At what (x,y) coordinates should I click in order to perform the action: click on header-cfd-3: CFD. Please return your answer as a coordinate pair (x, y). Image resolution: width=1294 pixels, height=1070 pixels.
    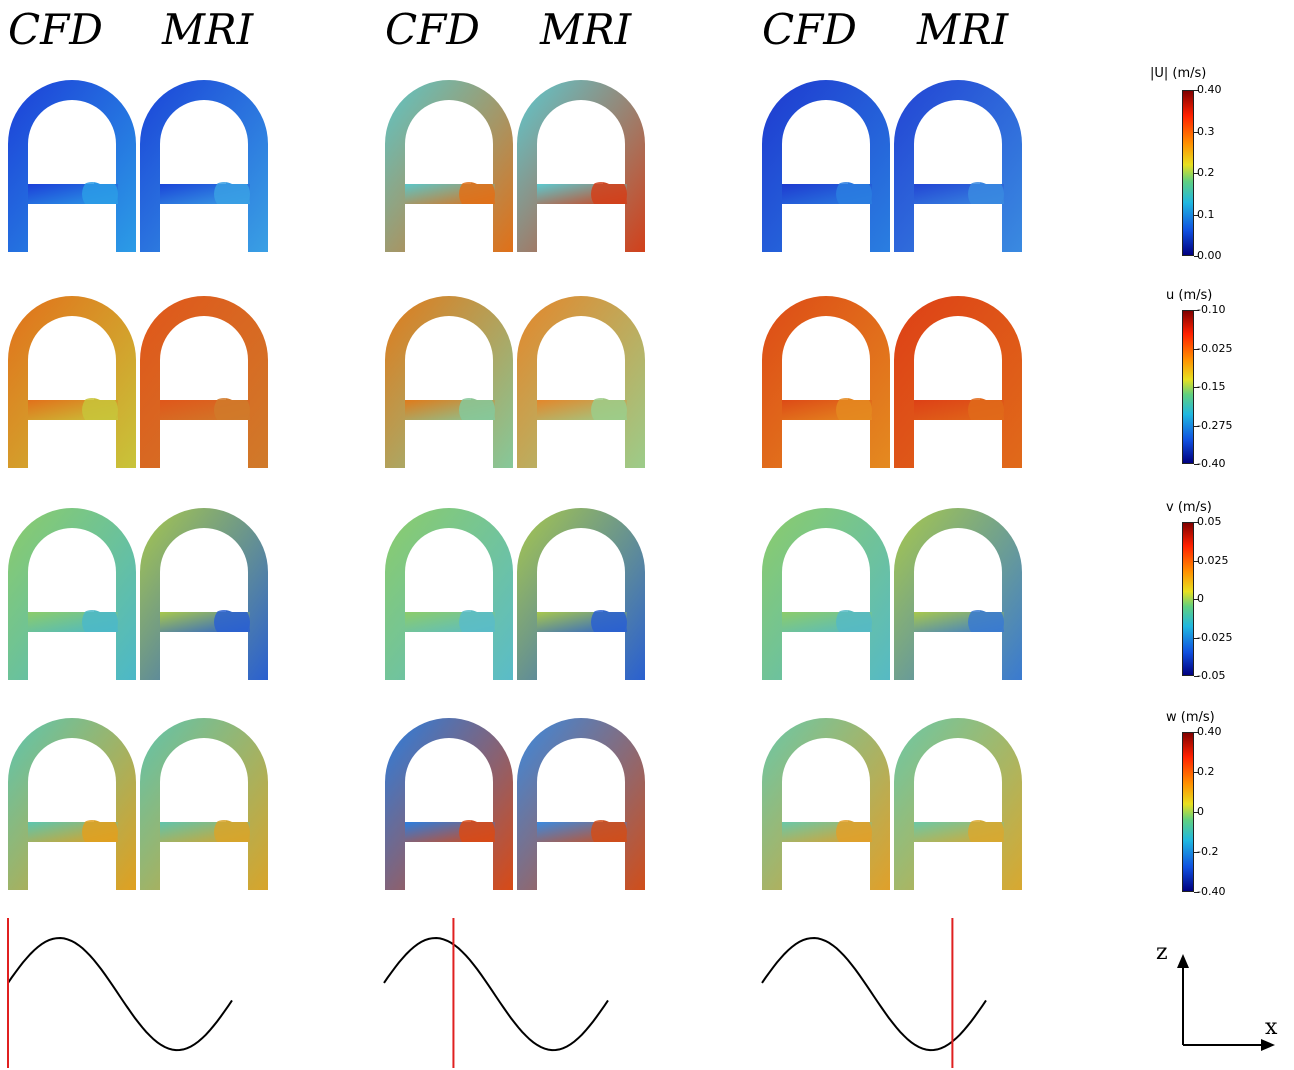
    Looking at the image, I should click on (809, 29).